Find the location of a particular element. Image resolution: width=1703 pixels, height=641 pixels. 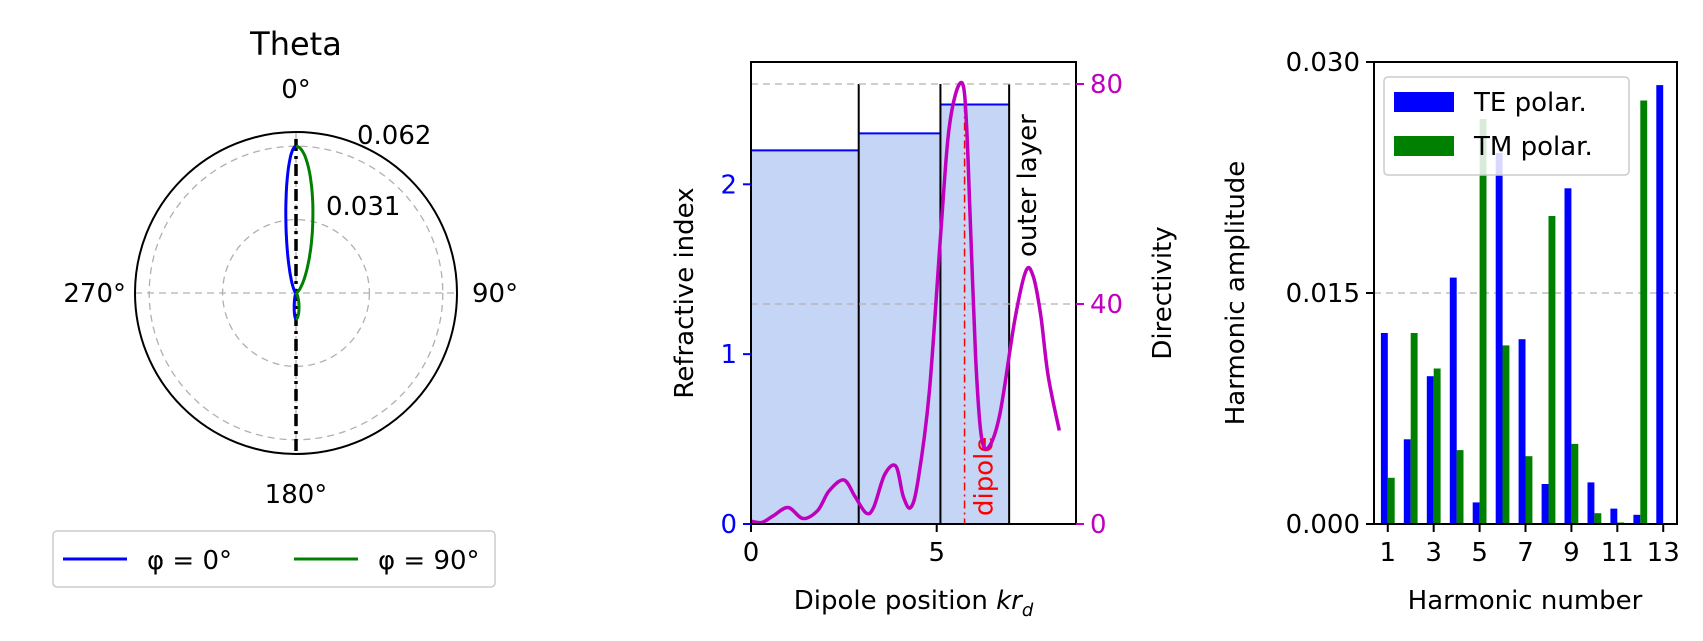

bar-y-tick-label-0.015: 0.015 is located at coordinates (1323, 294).